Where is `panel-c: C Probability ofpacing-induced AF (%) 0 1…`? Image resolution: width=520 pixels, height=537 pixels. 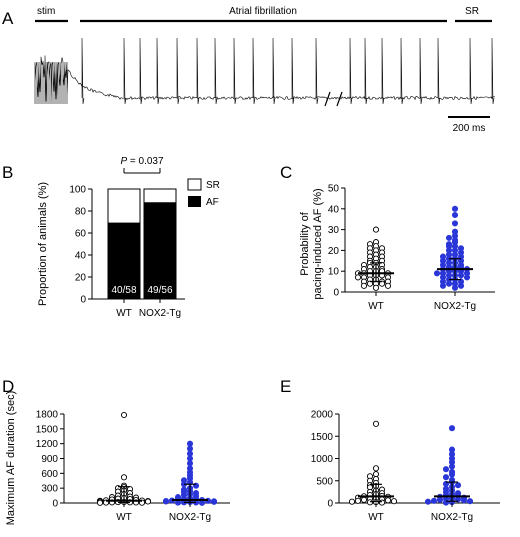 panel-c: C Probability ofpacing-induced AF (%) 0 1… is located at coordinates (387, 237).